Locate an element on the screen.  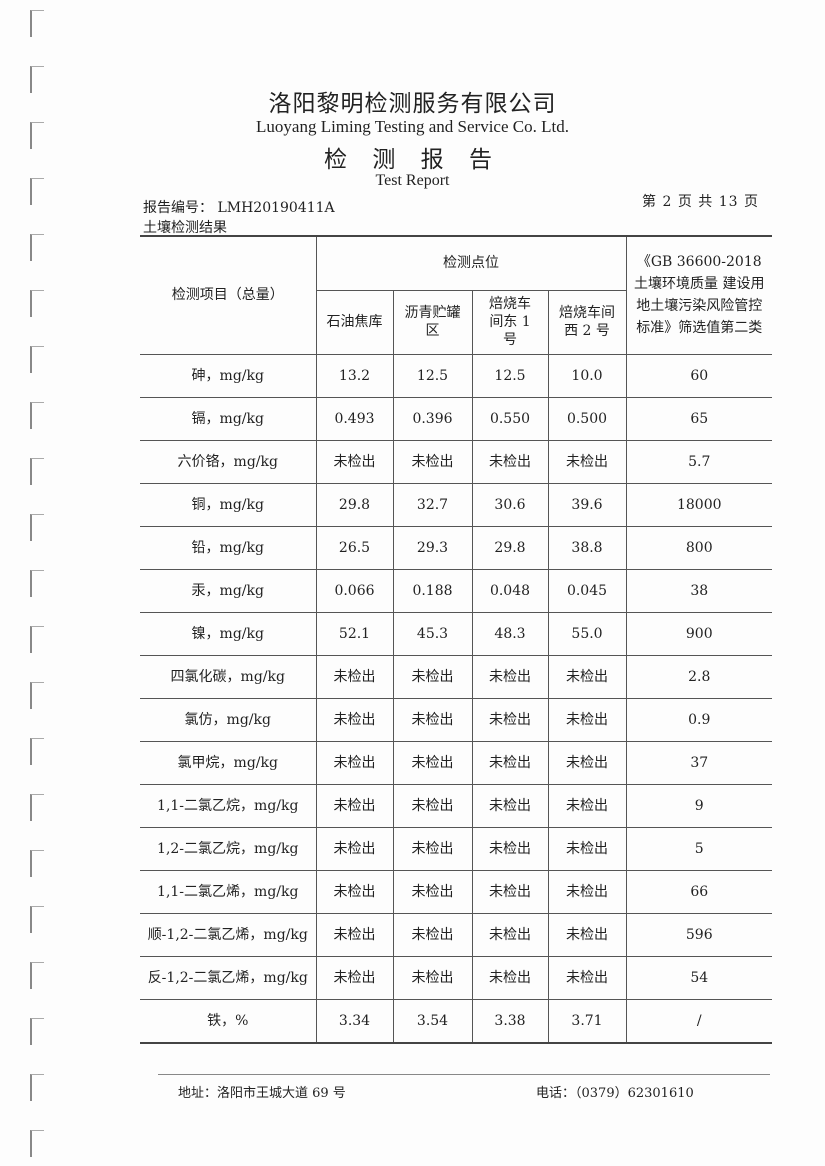
table-row: 镉，mg/kg 0.493 0.396 0.550 0.500 65 is located at coordinates (456, 418).